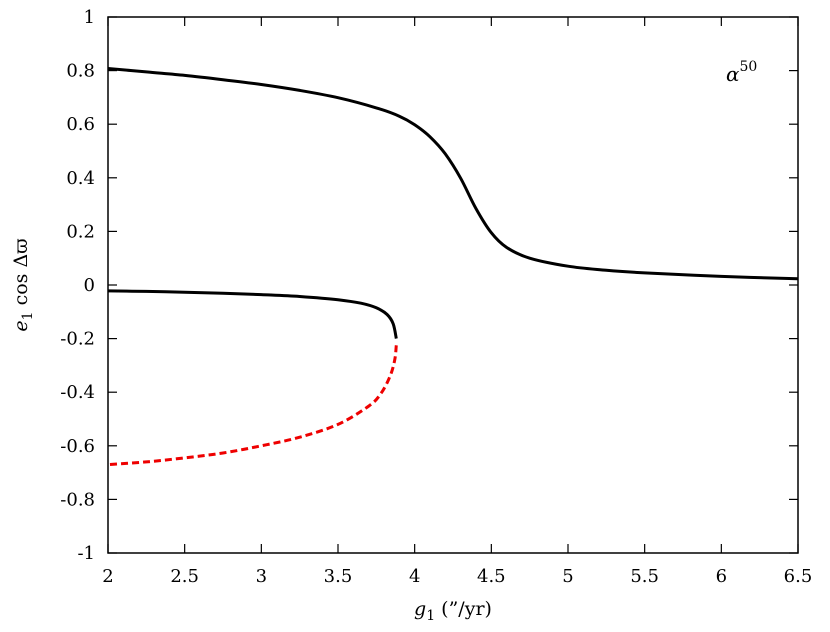 Image resolution: width=830 pixels, height=632 pixels. What do you see at coordinates (89, 17) in the screenshot?
I see `y-tick-label: 1` at bounding box center [89, 17].